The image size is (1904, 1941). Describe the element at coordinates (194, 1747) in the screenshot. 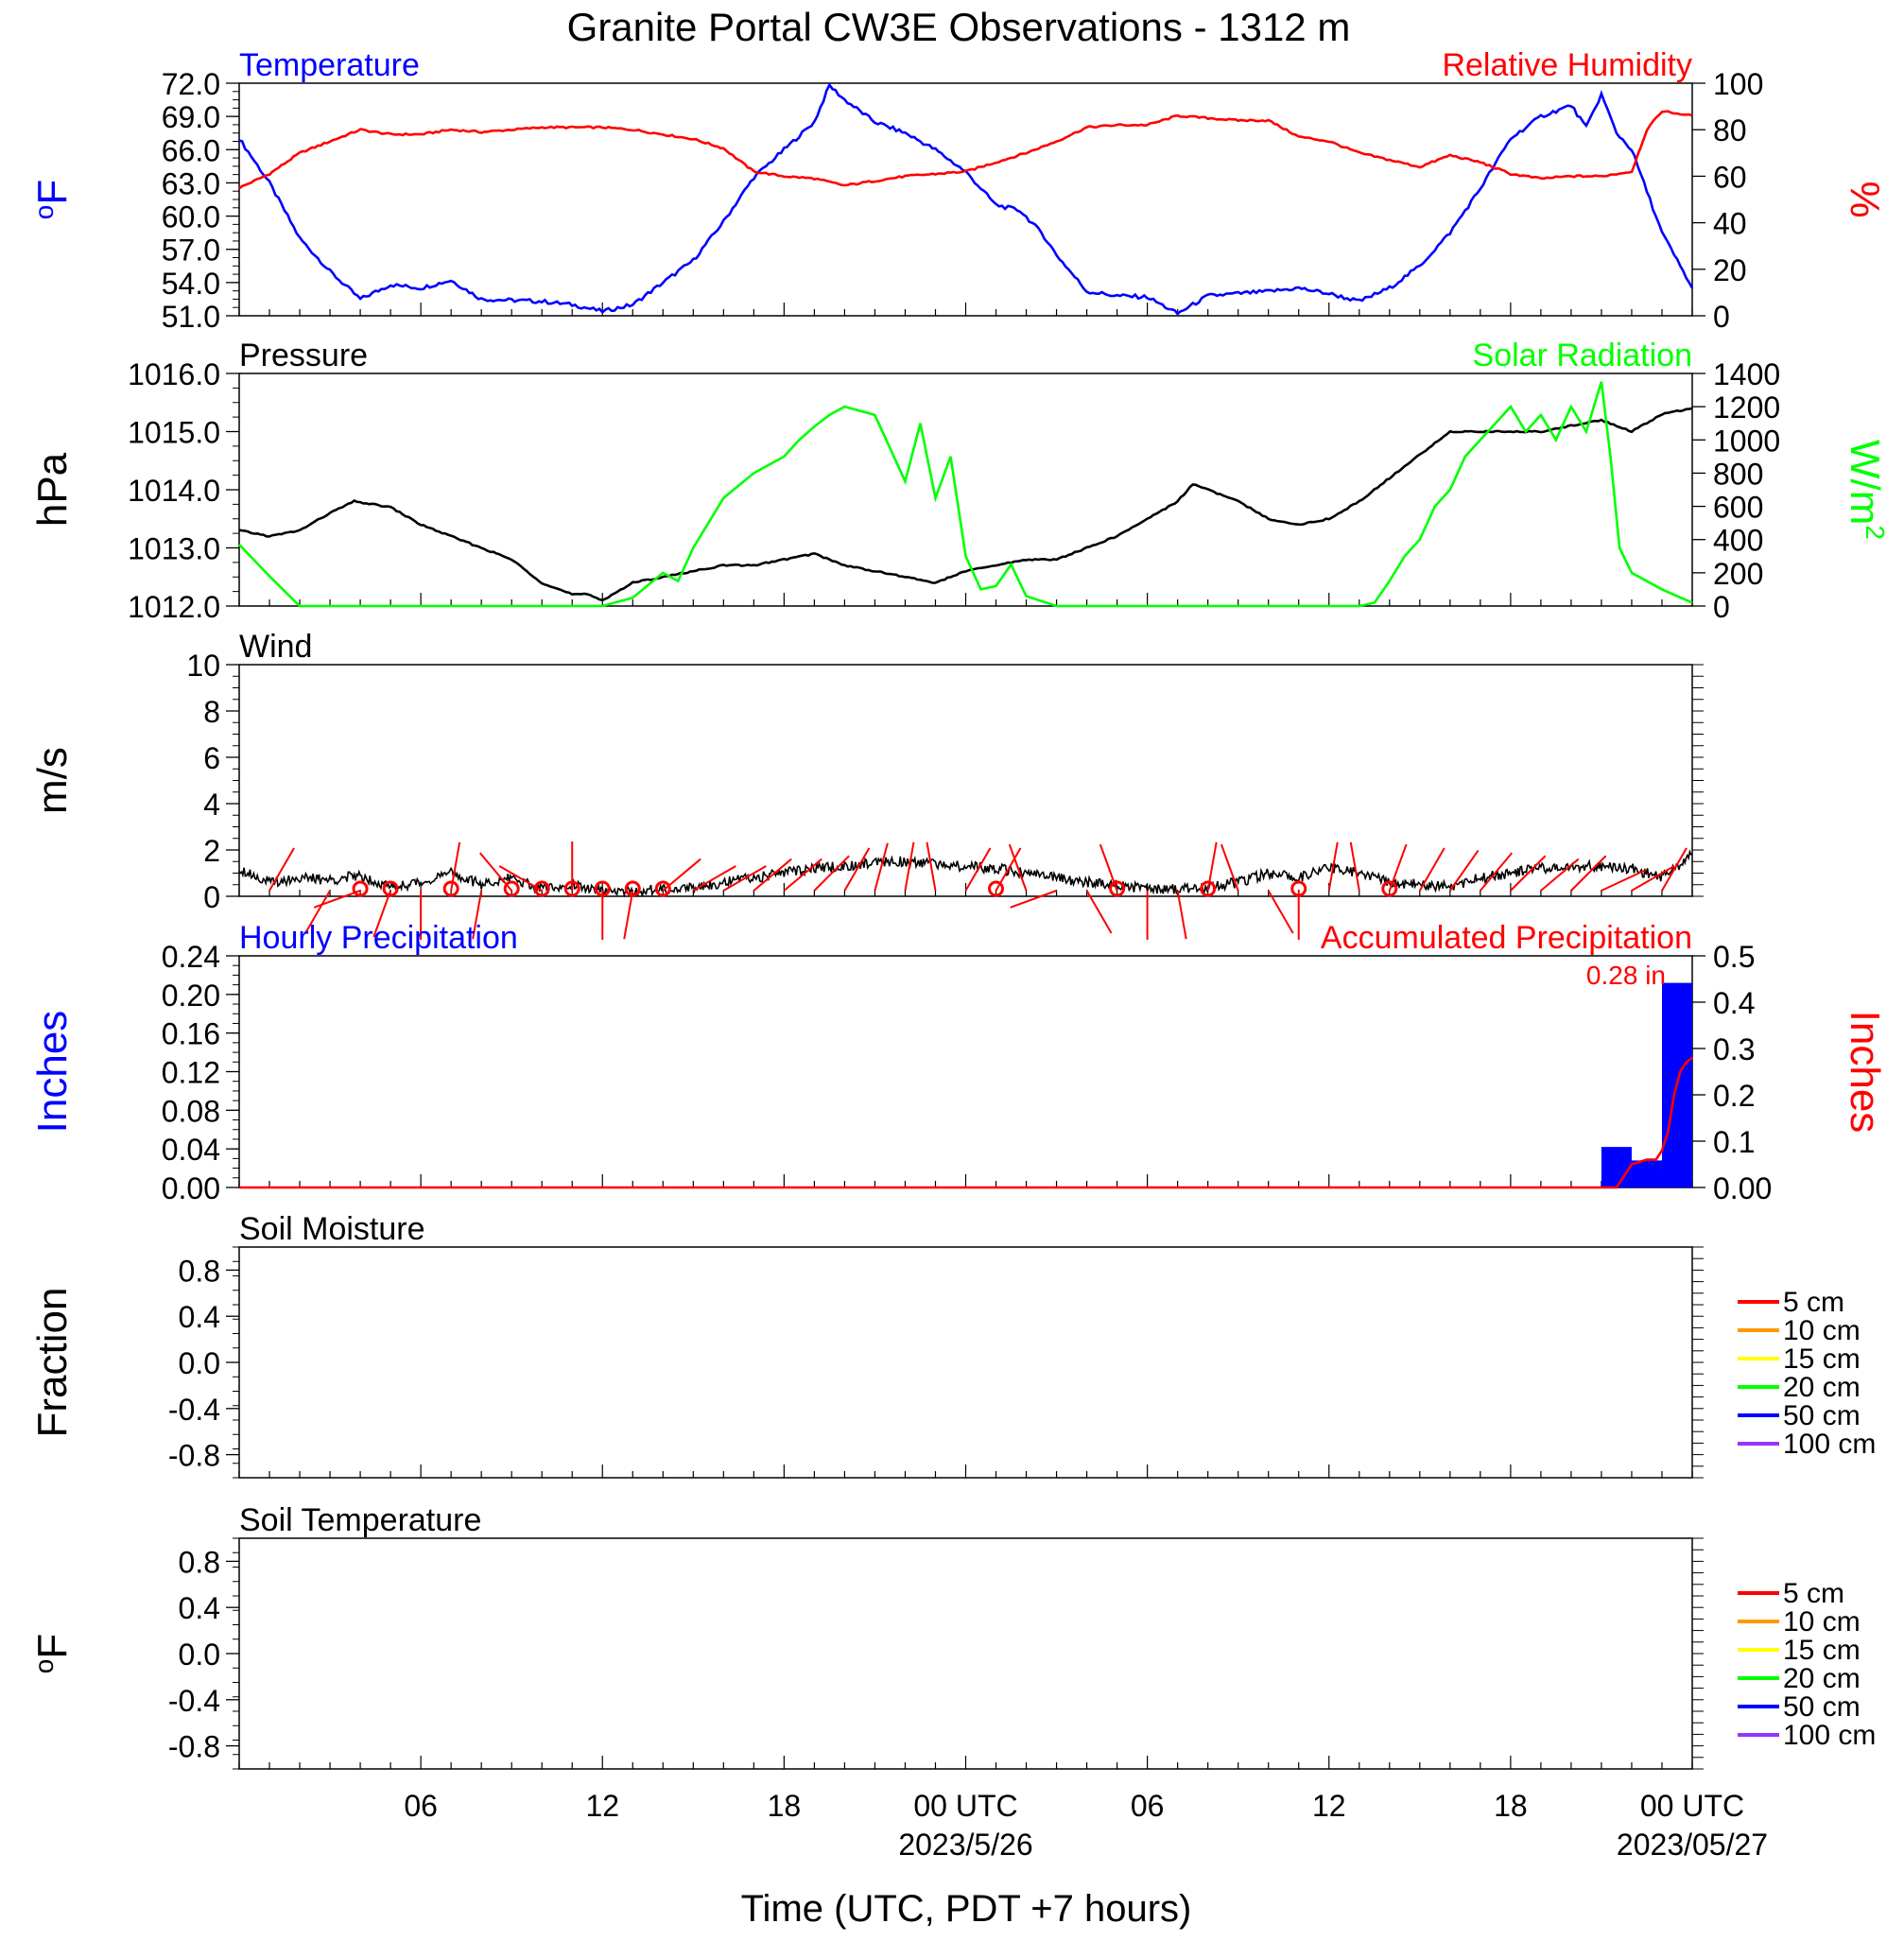

I see `y-left-tick-label: -0.8` at that location.